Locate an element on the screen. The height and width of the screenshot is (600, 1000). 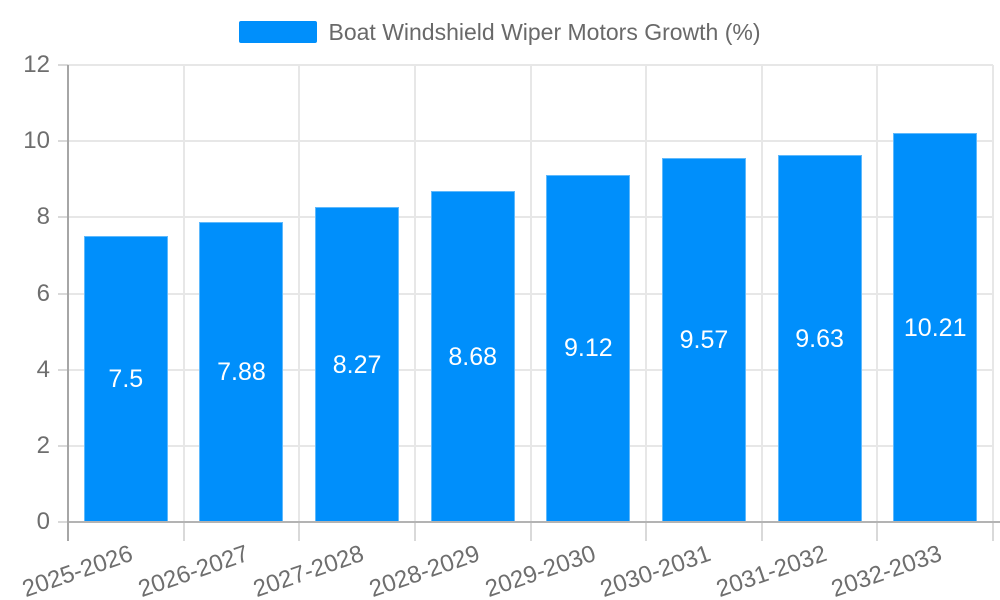
x-axis-label: 2031-2032 is located at coordinates (771, 570).